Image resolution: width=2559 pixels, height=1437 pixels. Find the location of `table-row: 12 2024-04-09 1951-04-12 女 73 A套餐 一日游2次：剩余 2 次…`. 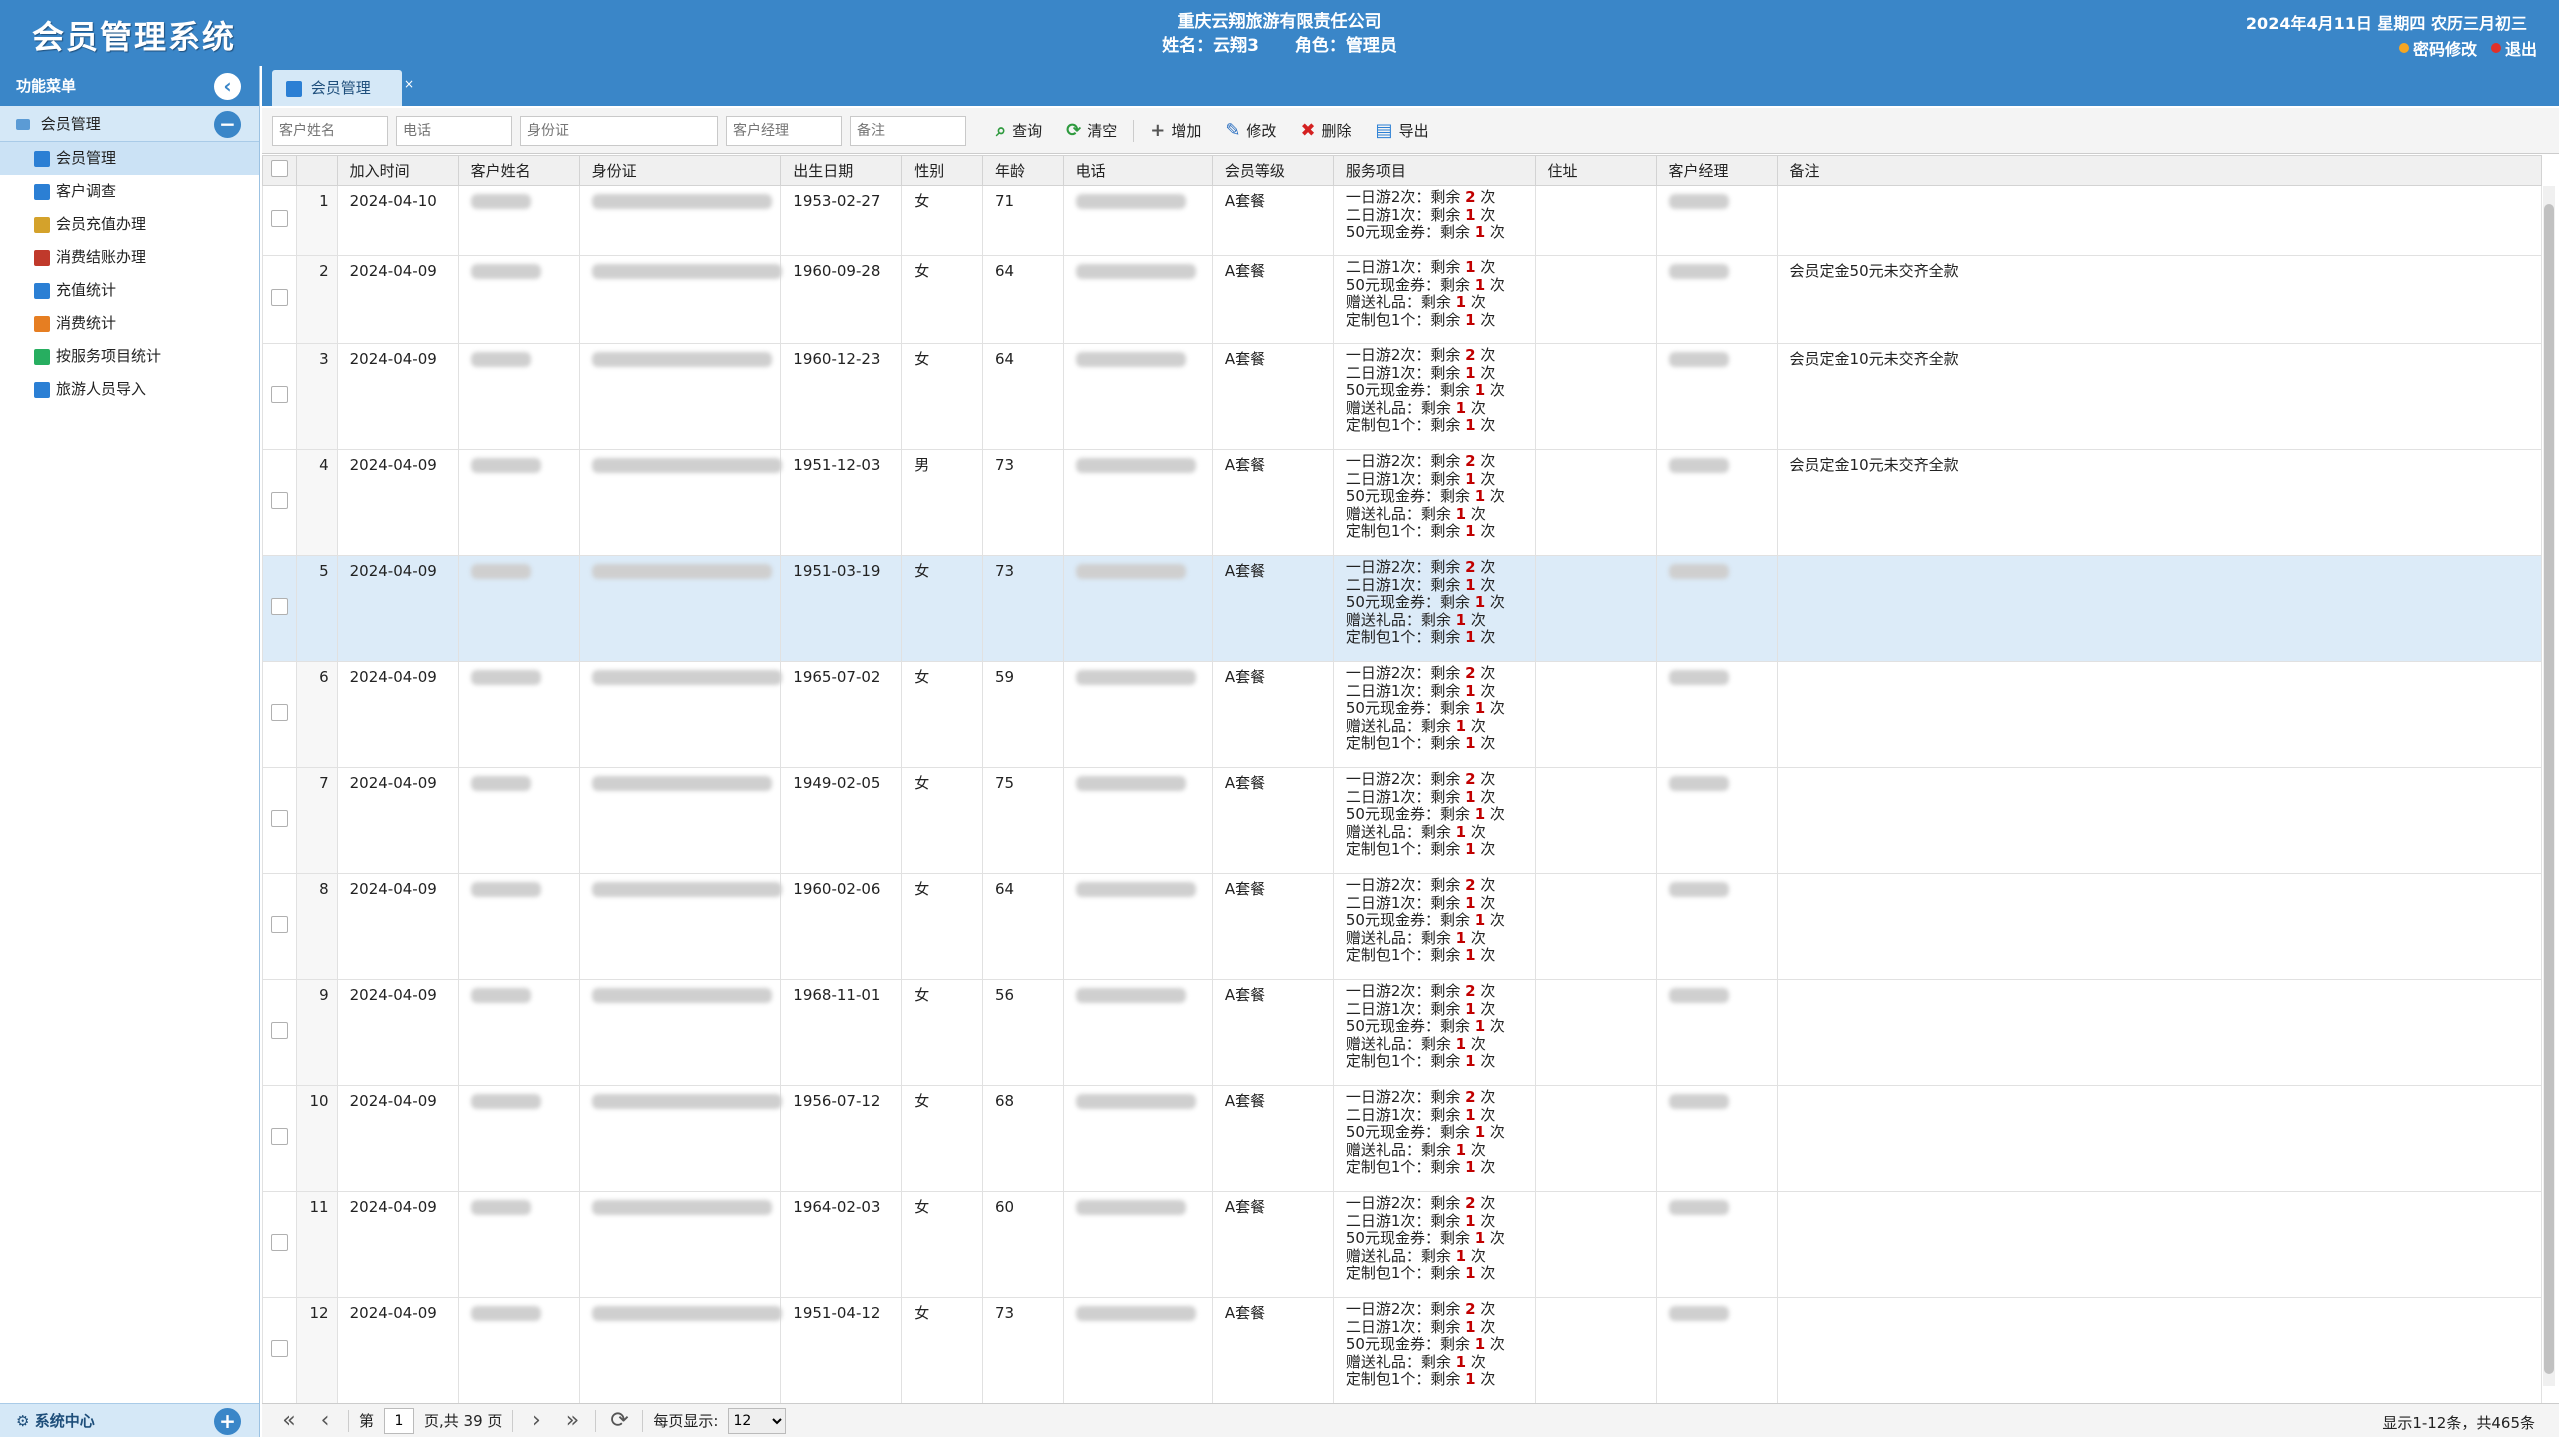

table-row: 12 2024-04-09 1951-04-12 女 73 A套餐 一日游2次：剩余 2 次… is located at coordinates (1402, 1350).